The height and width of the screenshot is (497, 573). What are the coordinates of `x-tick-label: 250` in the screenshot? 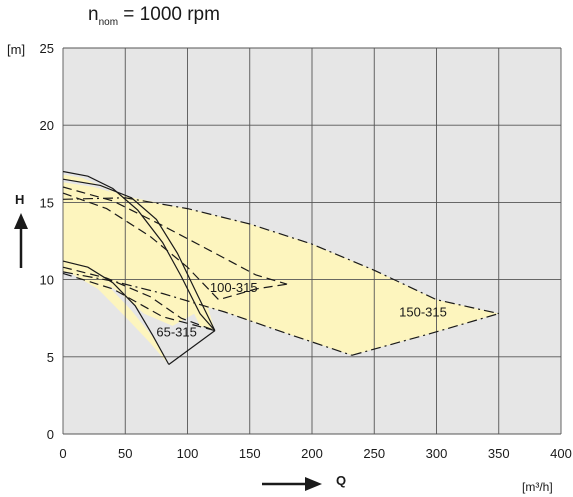 It's located at (374, 453).